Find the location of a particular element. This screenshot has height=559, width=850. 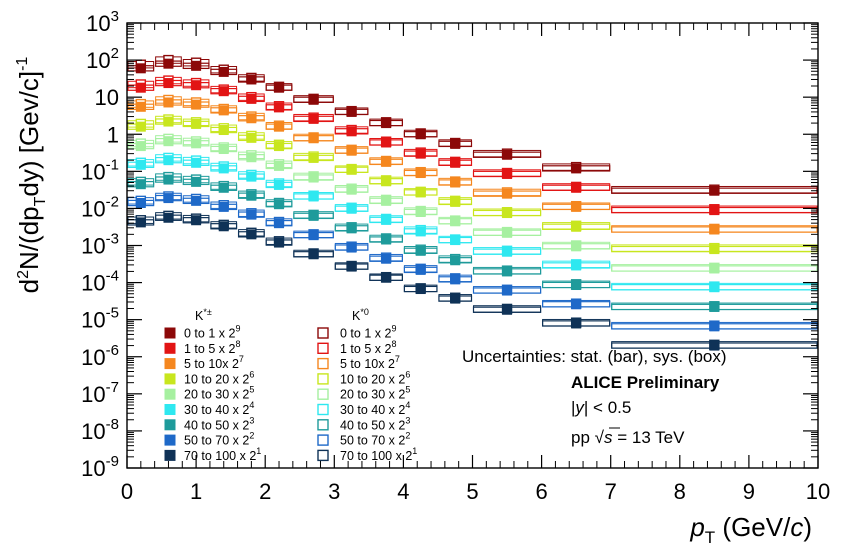

legend-label: 30 to 40 x 24 is located at coordinates (375, 408).